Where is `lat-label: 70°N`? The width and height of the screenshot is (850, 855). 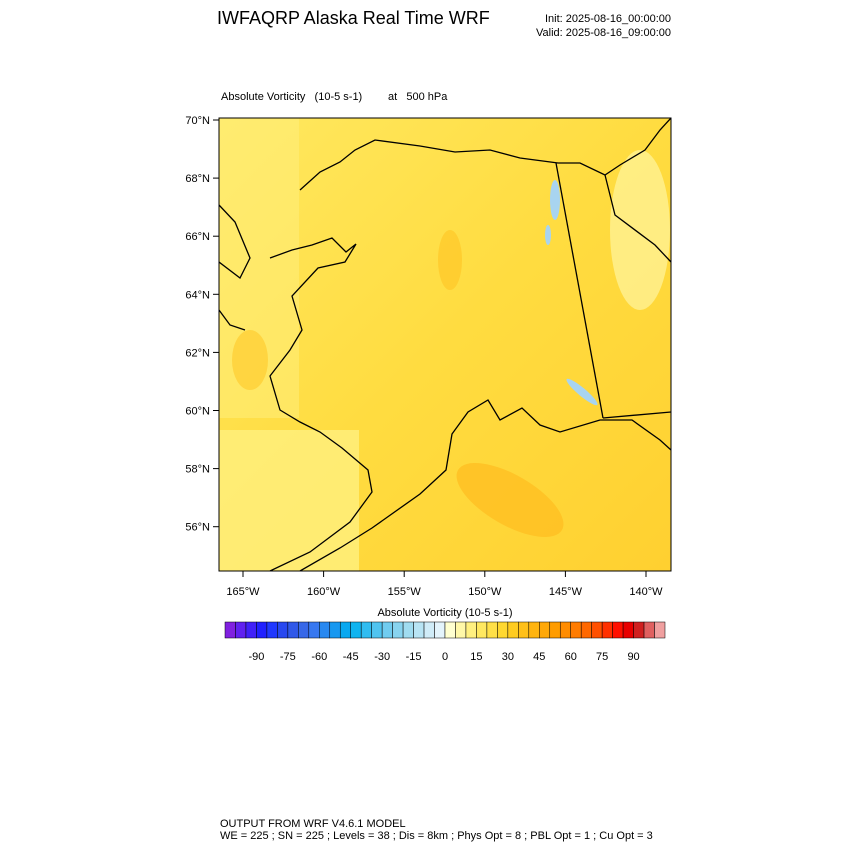 lat-label: 70°N is located at coordinates (197, 121).